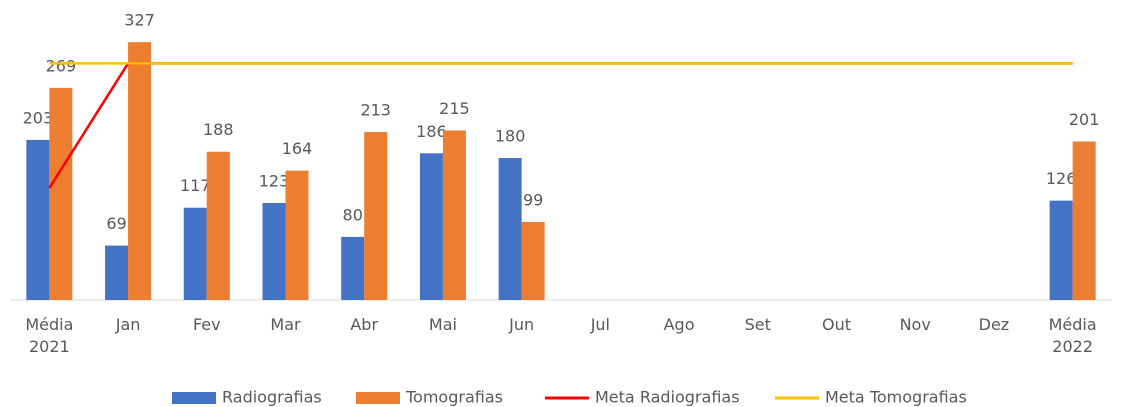 Image resolution: width=1126 pixels, height=407 pixels. Describe the element at coordinates (285, 324) in the screenshot. I see `x-tick-label: Mar` at that location.